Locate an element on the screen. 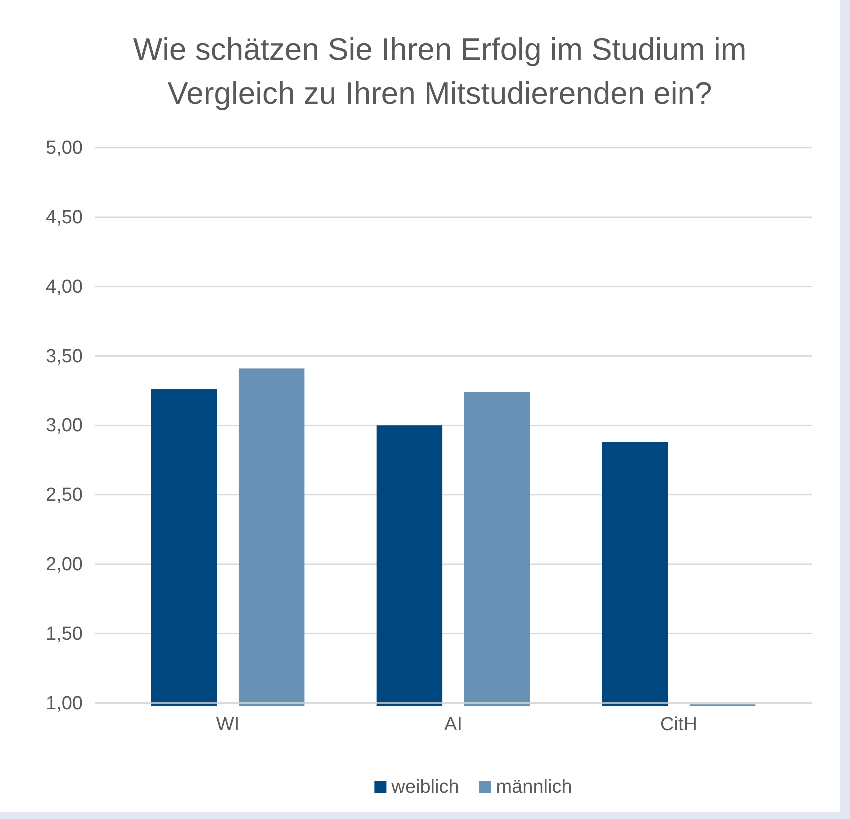  y-tick-label: 2,50 is located at coordinates (64, 495).